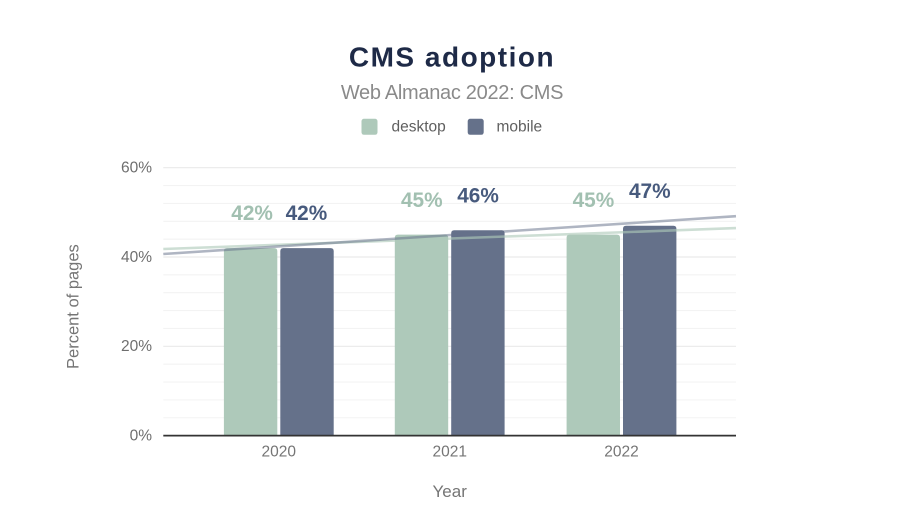 The height and width of the screenshot is (522, 900). What do you see at coordinates (452, 93) in the screenshot?
I see `svg-text: Web Almanac 2022: CMS` at bounding box center [452, 93].